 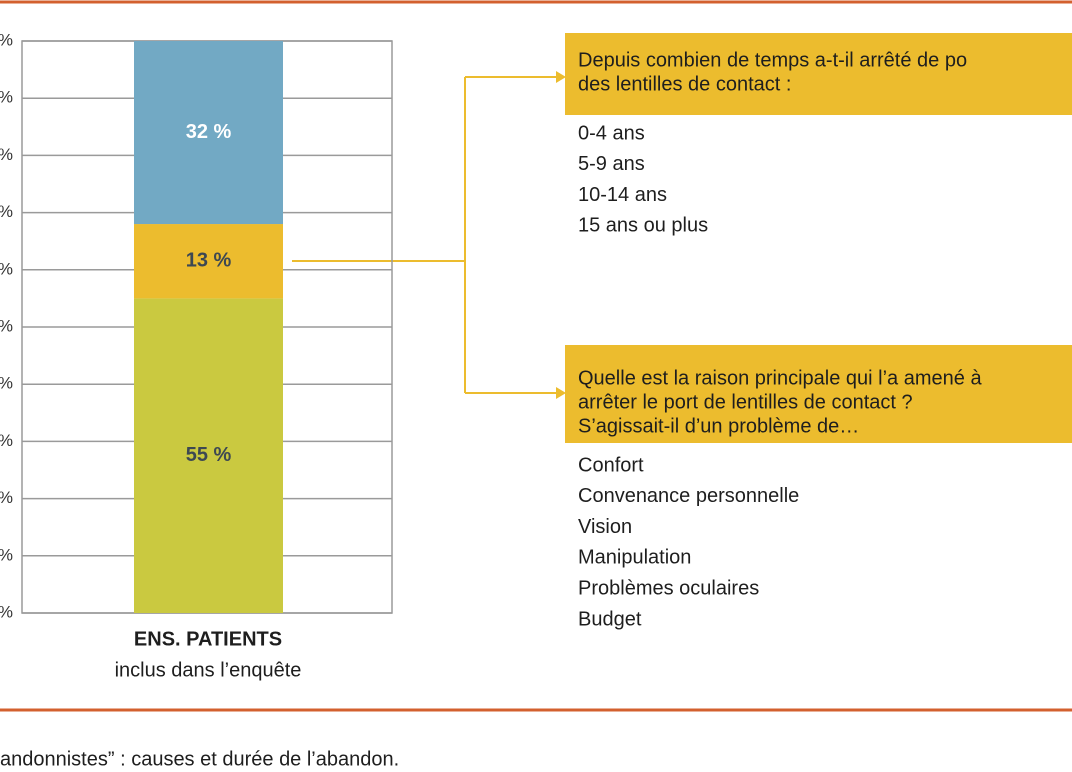 I want to click on option: Confort, so click(x=611, y=465).